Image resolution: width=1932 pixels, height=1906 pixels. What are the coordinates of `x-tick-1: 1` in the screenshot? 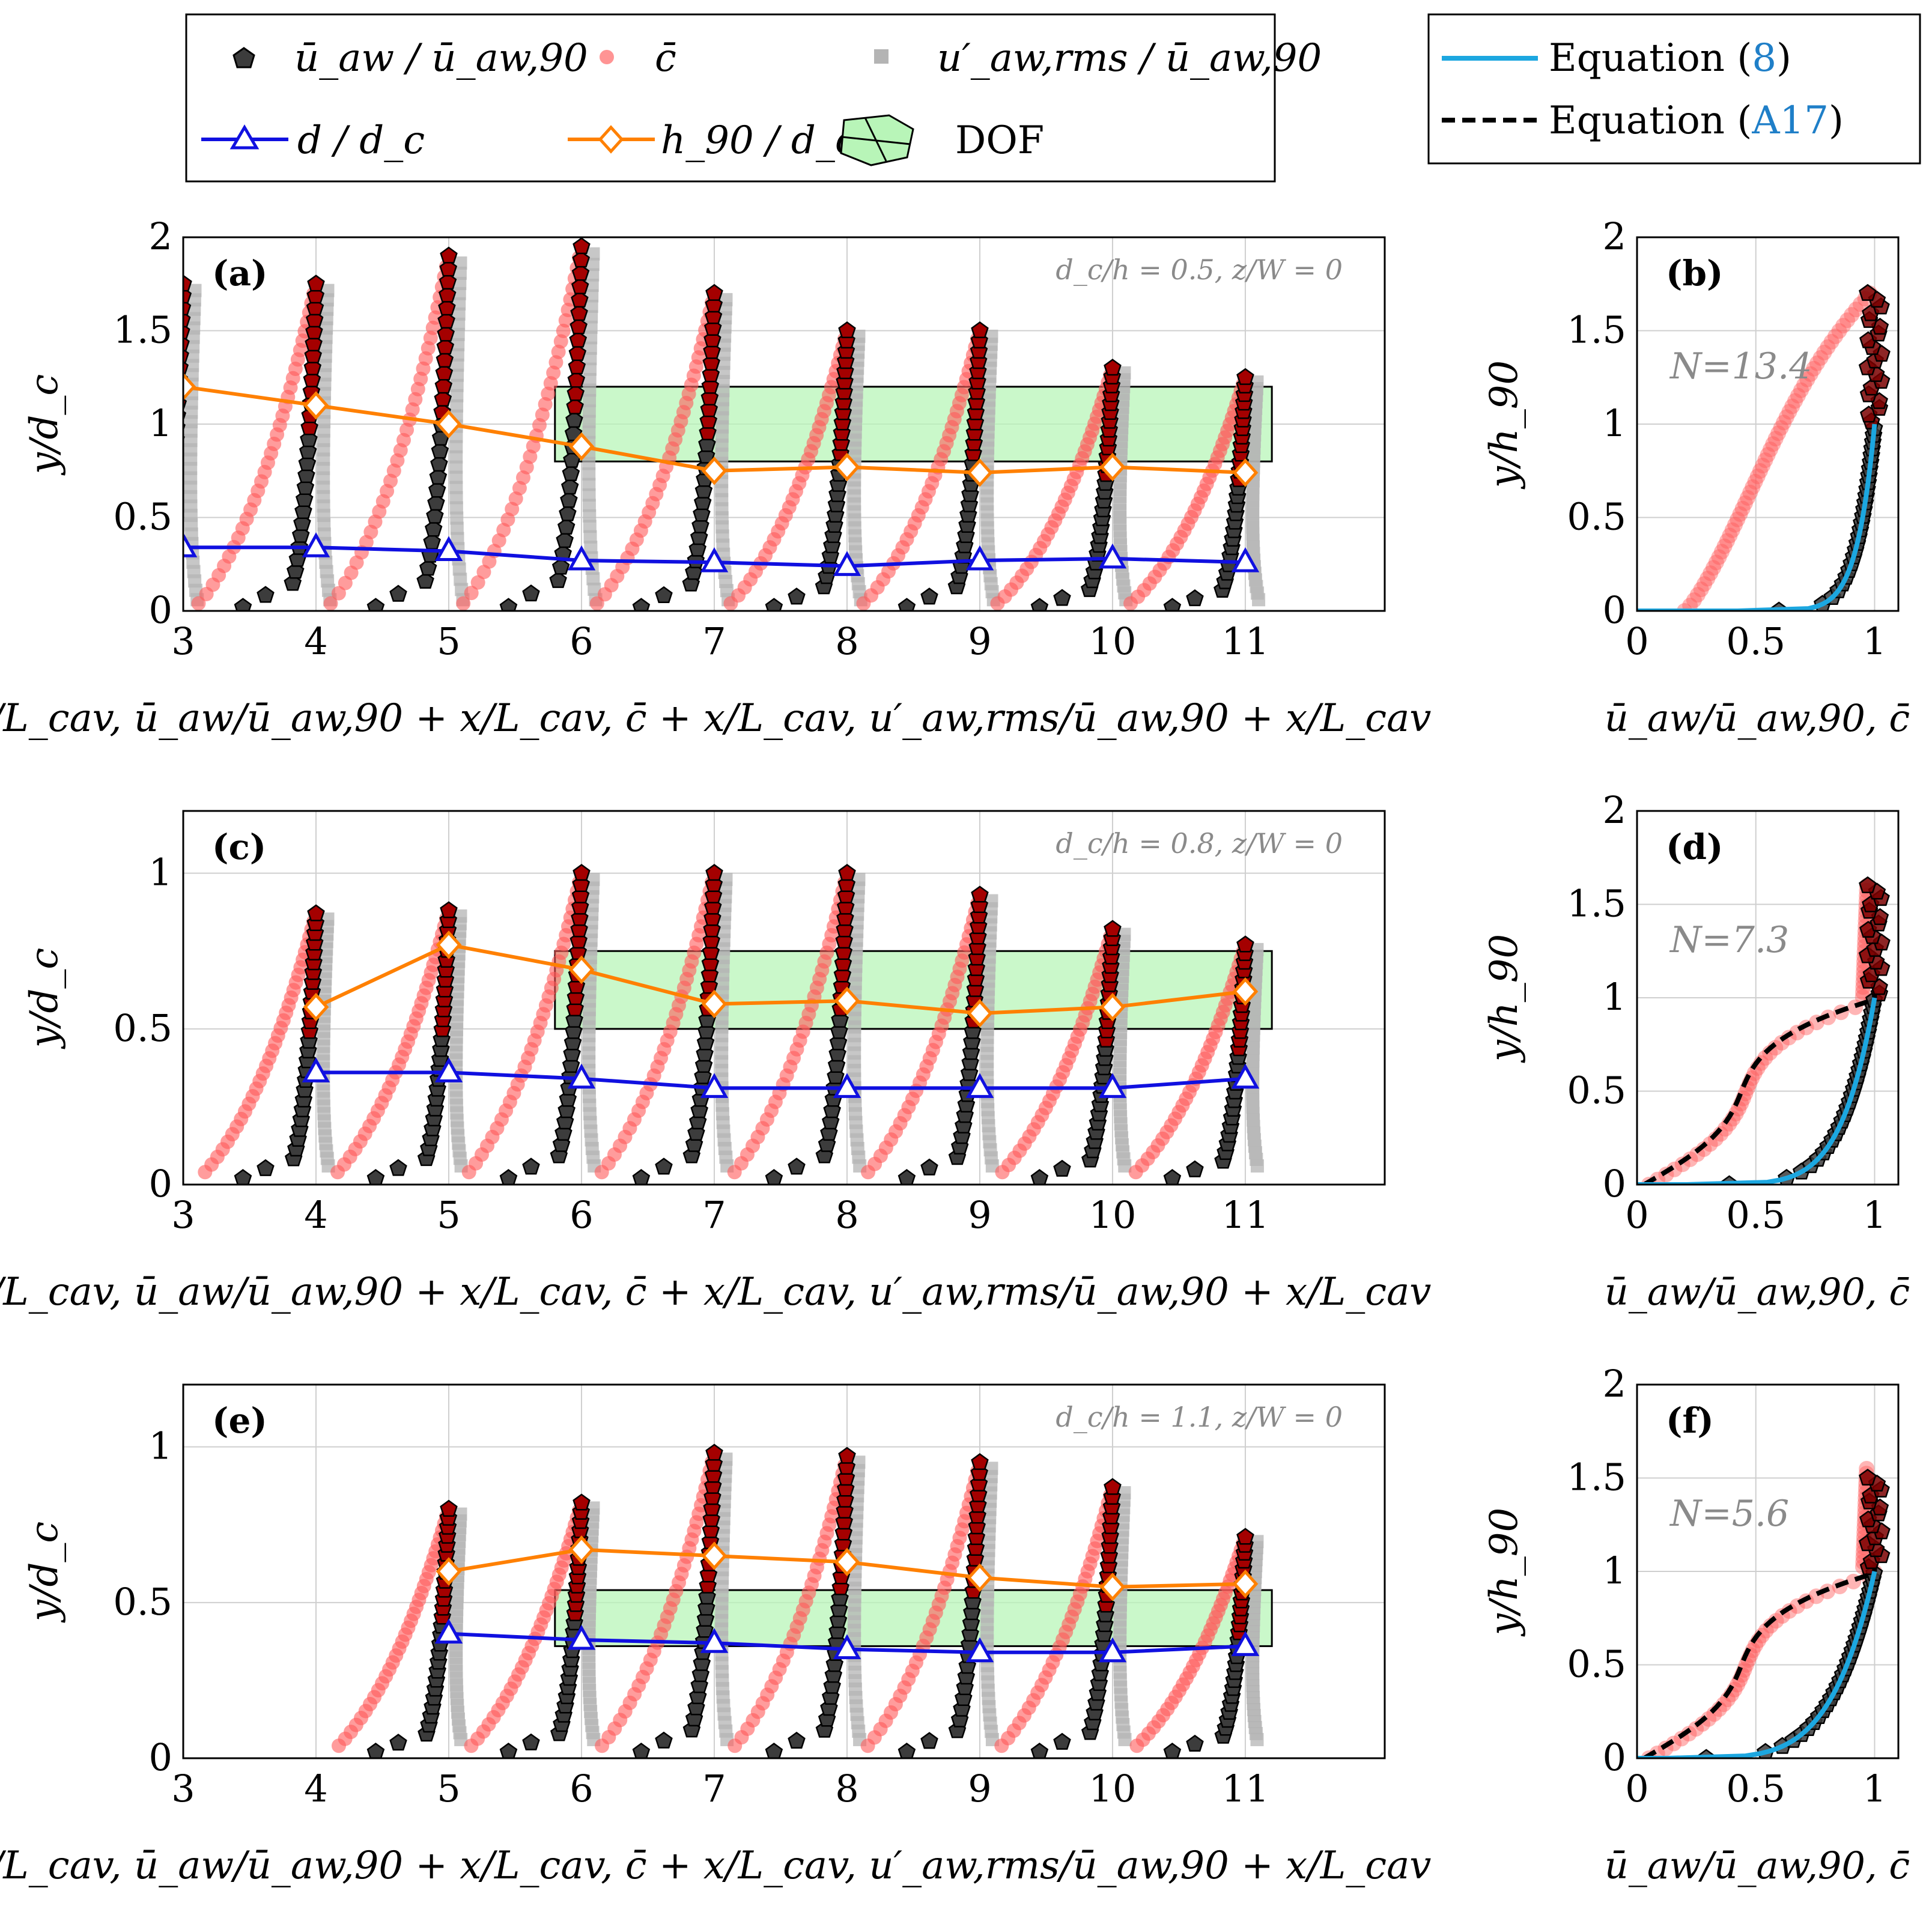 It's located at (1874, 1788).